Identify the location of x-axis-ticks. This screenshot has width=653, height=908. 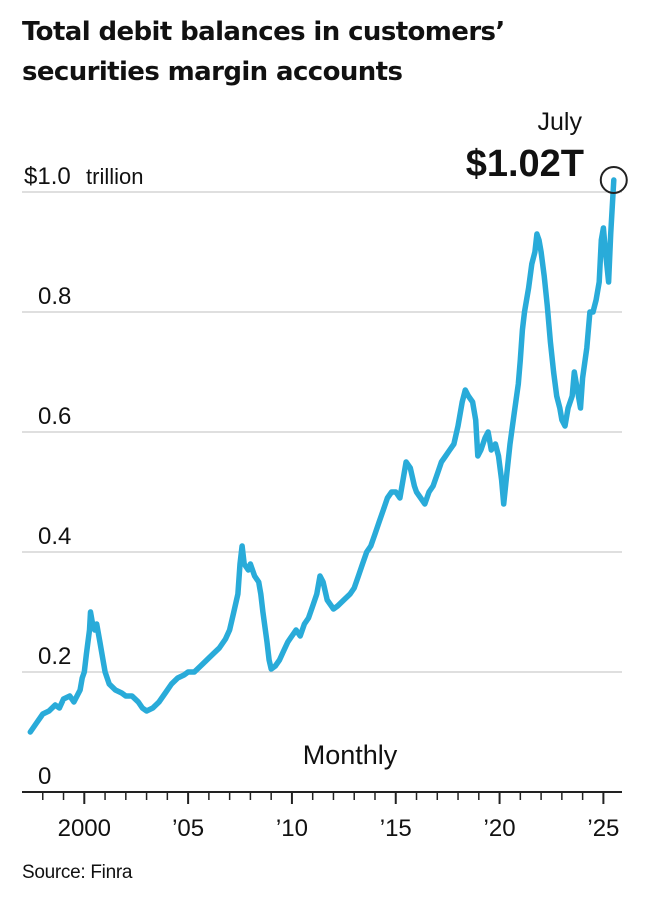
(323, 798).